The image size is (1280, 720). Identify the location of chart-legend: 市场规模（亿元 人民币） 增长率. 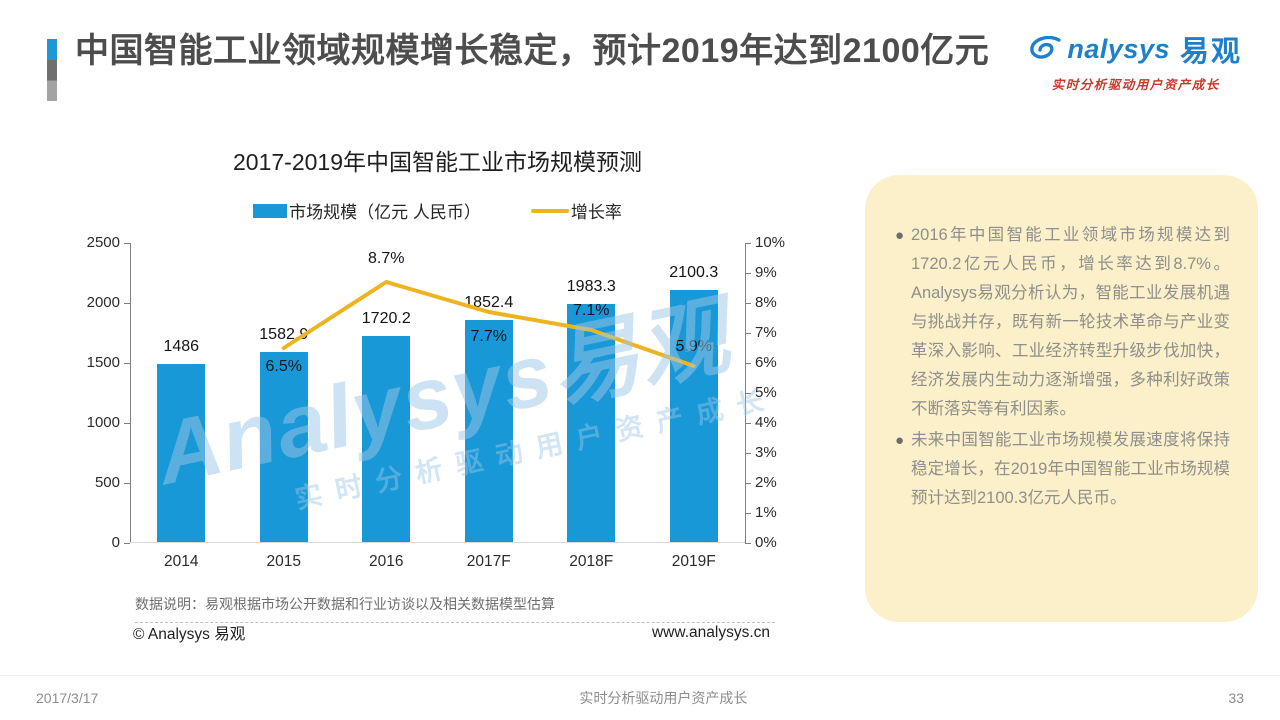
(437, 210).